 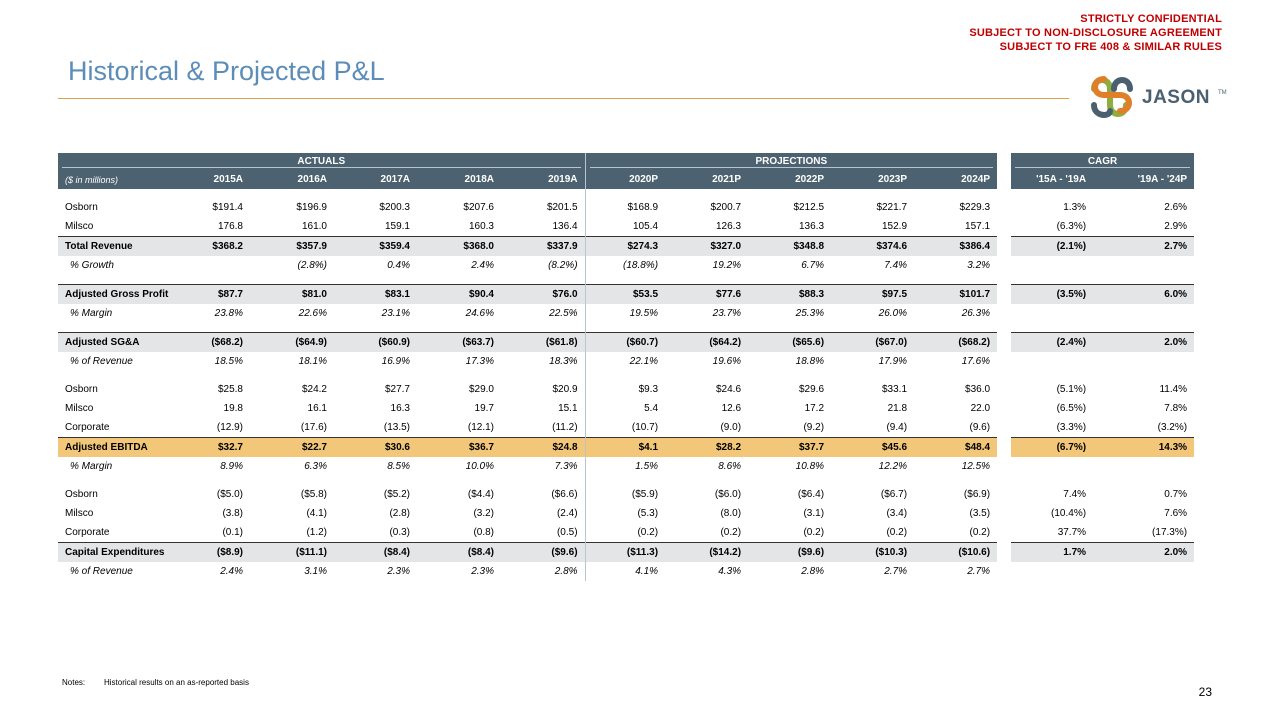 I want to click on value-cell: ($68.2), so click(x=956, y=342).